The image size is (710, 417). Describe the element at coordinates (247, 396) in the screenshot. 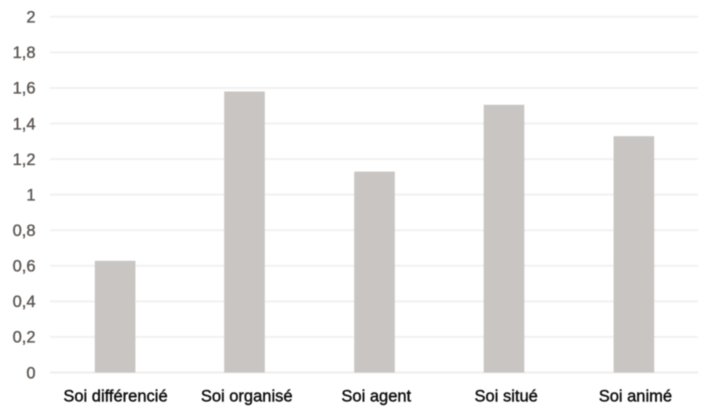

I see `svg-text: Soi organisé` at that location.